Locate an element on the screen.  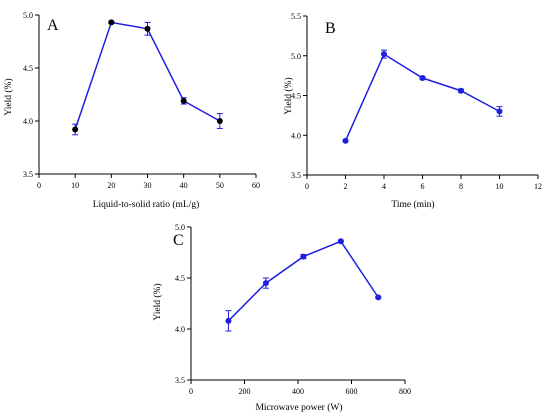
panel-c-y-tick-label: 3.5 is located at coordinates (180, 380).